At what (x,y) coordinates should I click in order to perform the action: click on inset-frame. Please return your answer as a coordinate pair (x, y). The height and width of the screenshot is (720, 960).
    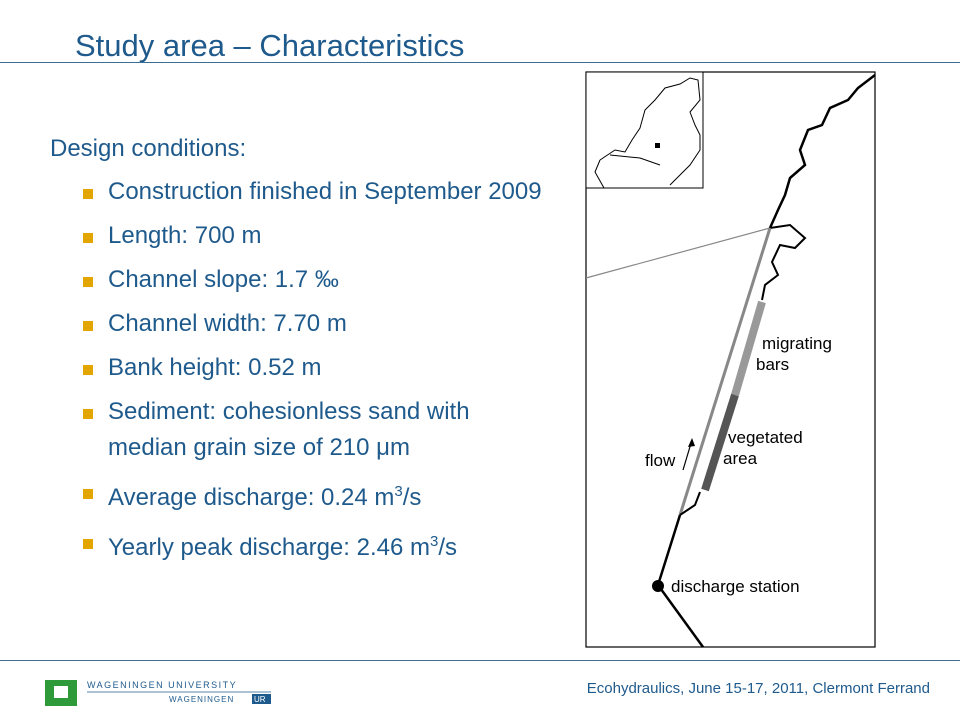
    Looking at the image, I should click on (644, 130).